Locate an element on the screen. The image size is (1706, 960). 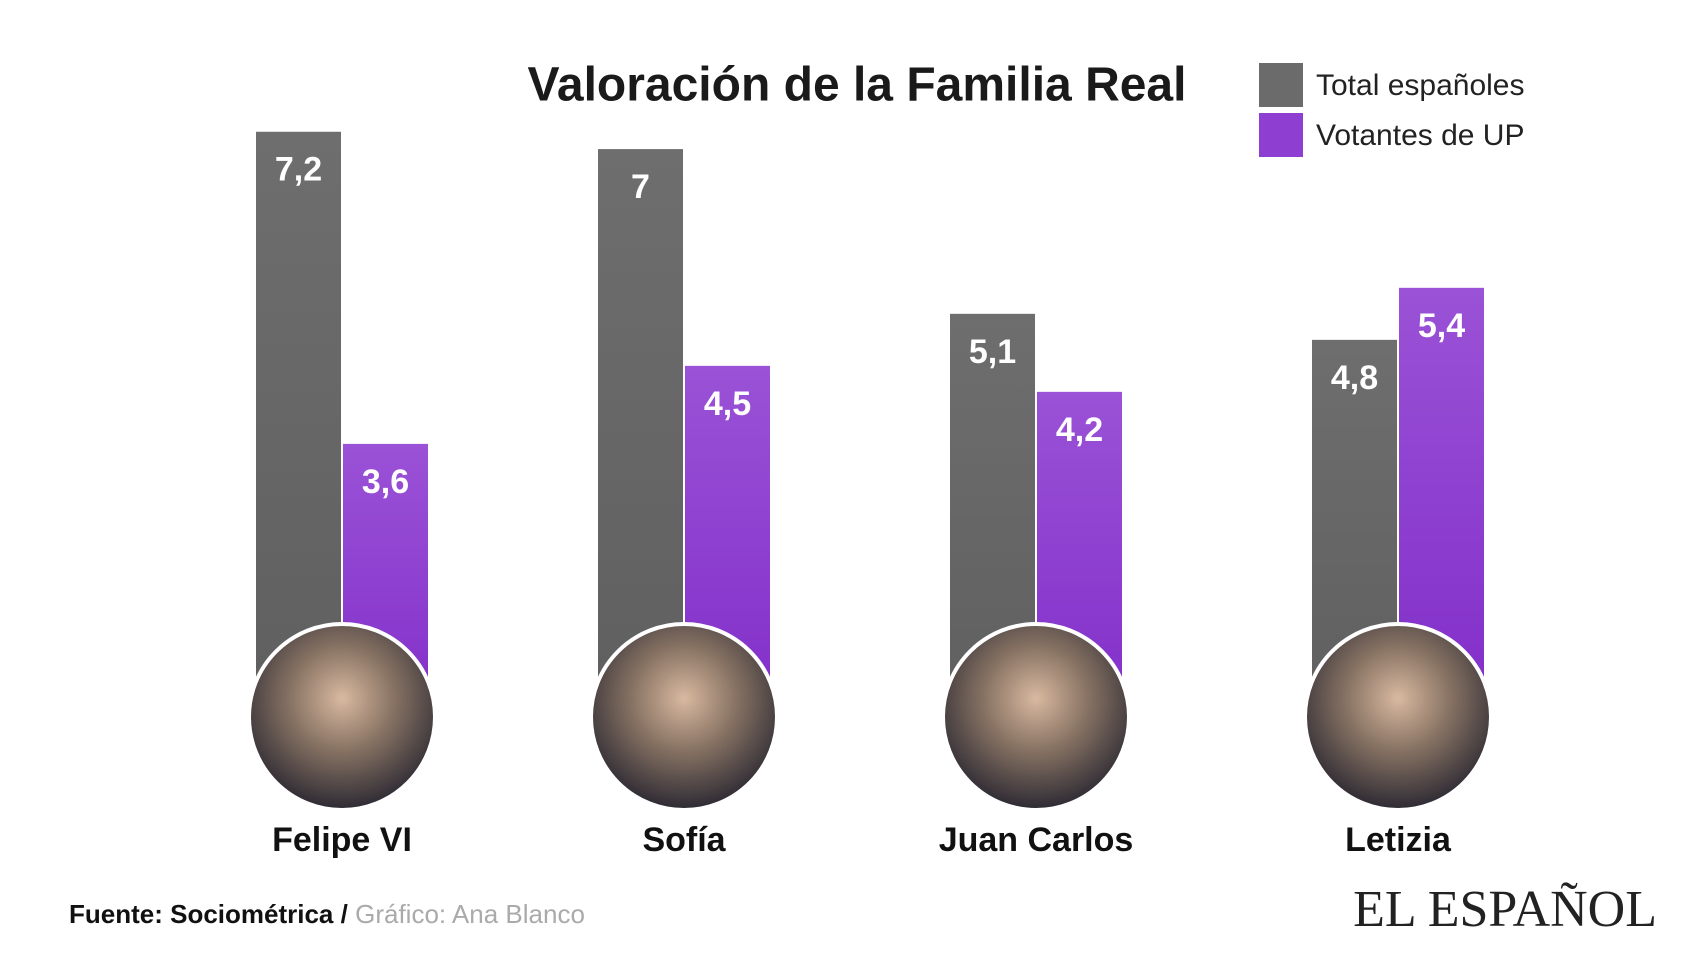
credit: Gráfico: Ana Blanco is located at coordinates (470, 914).